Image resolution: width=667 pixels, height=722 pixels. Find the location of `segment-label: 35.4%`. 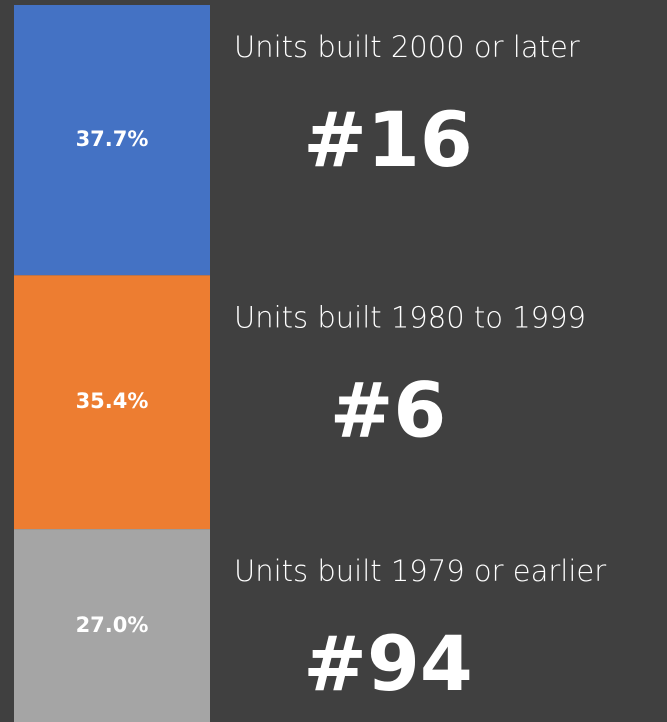

segment-label: 35.4% is located at coordinates (112, 401).